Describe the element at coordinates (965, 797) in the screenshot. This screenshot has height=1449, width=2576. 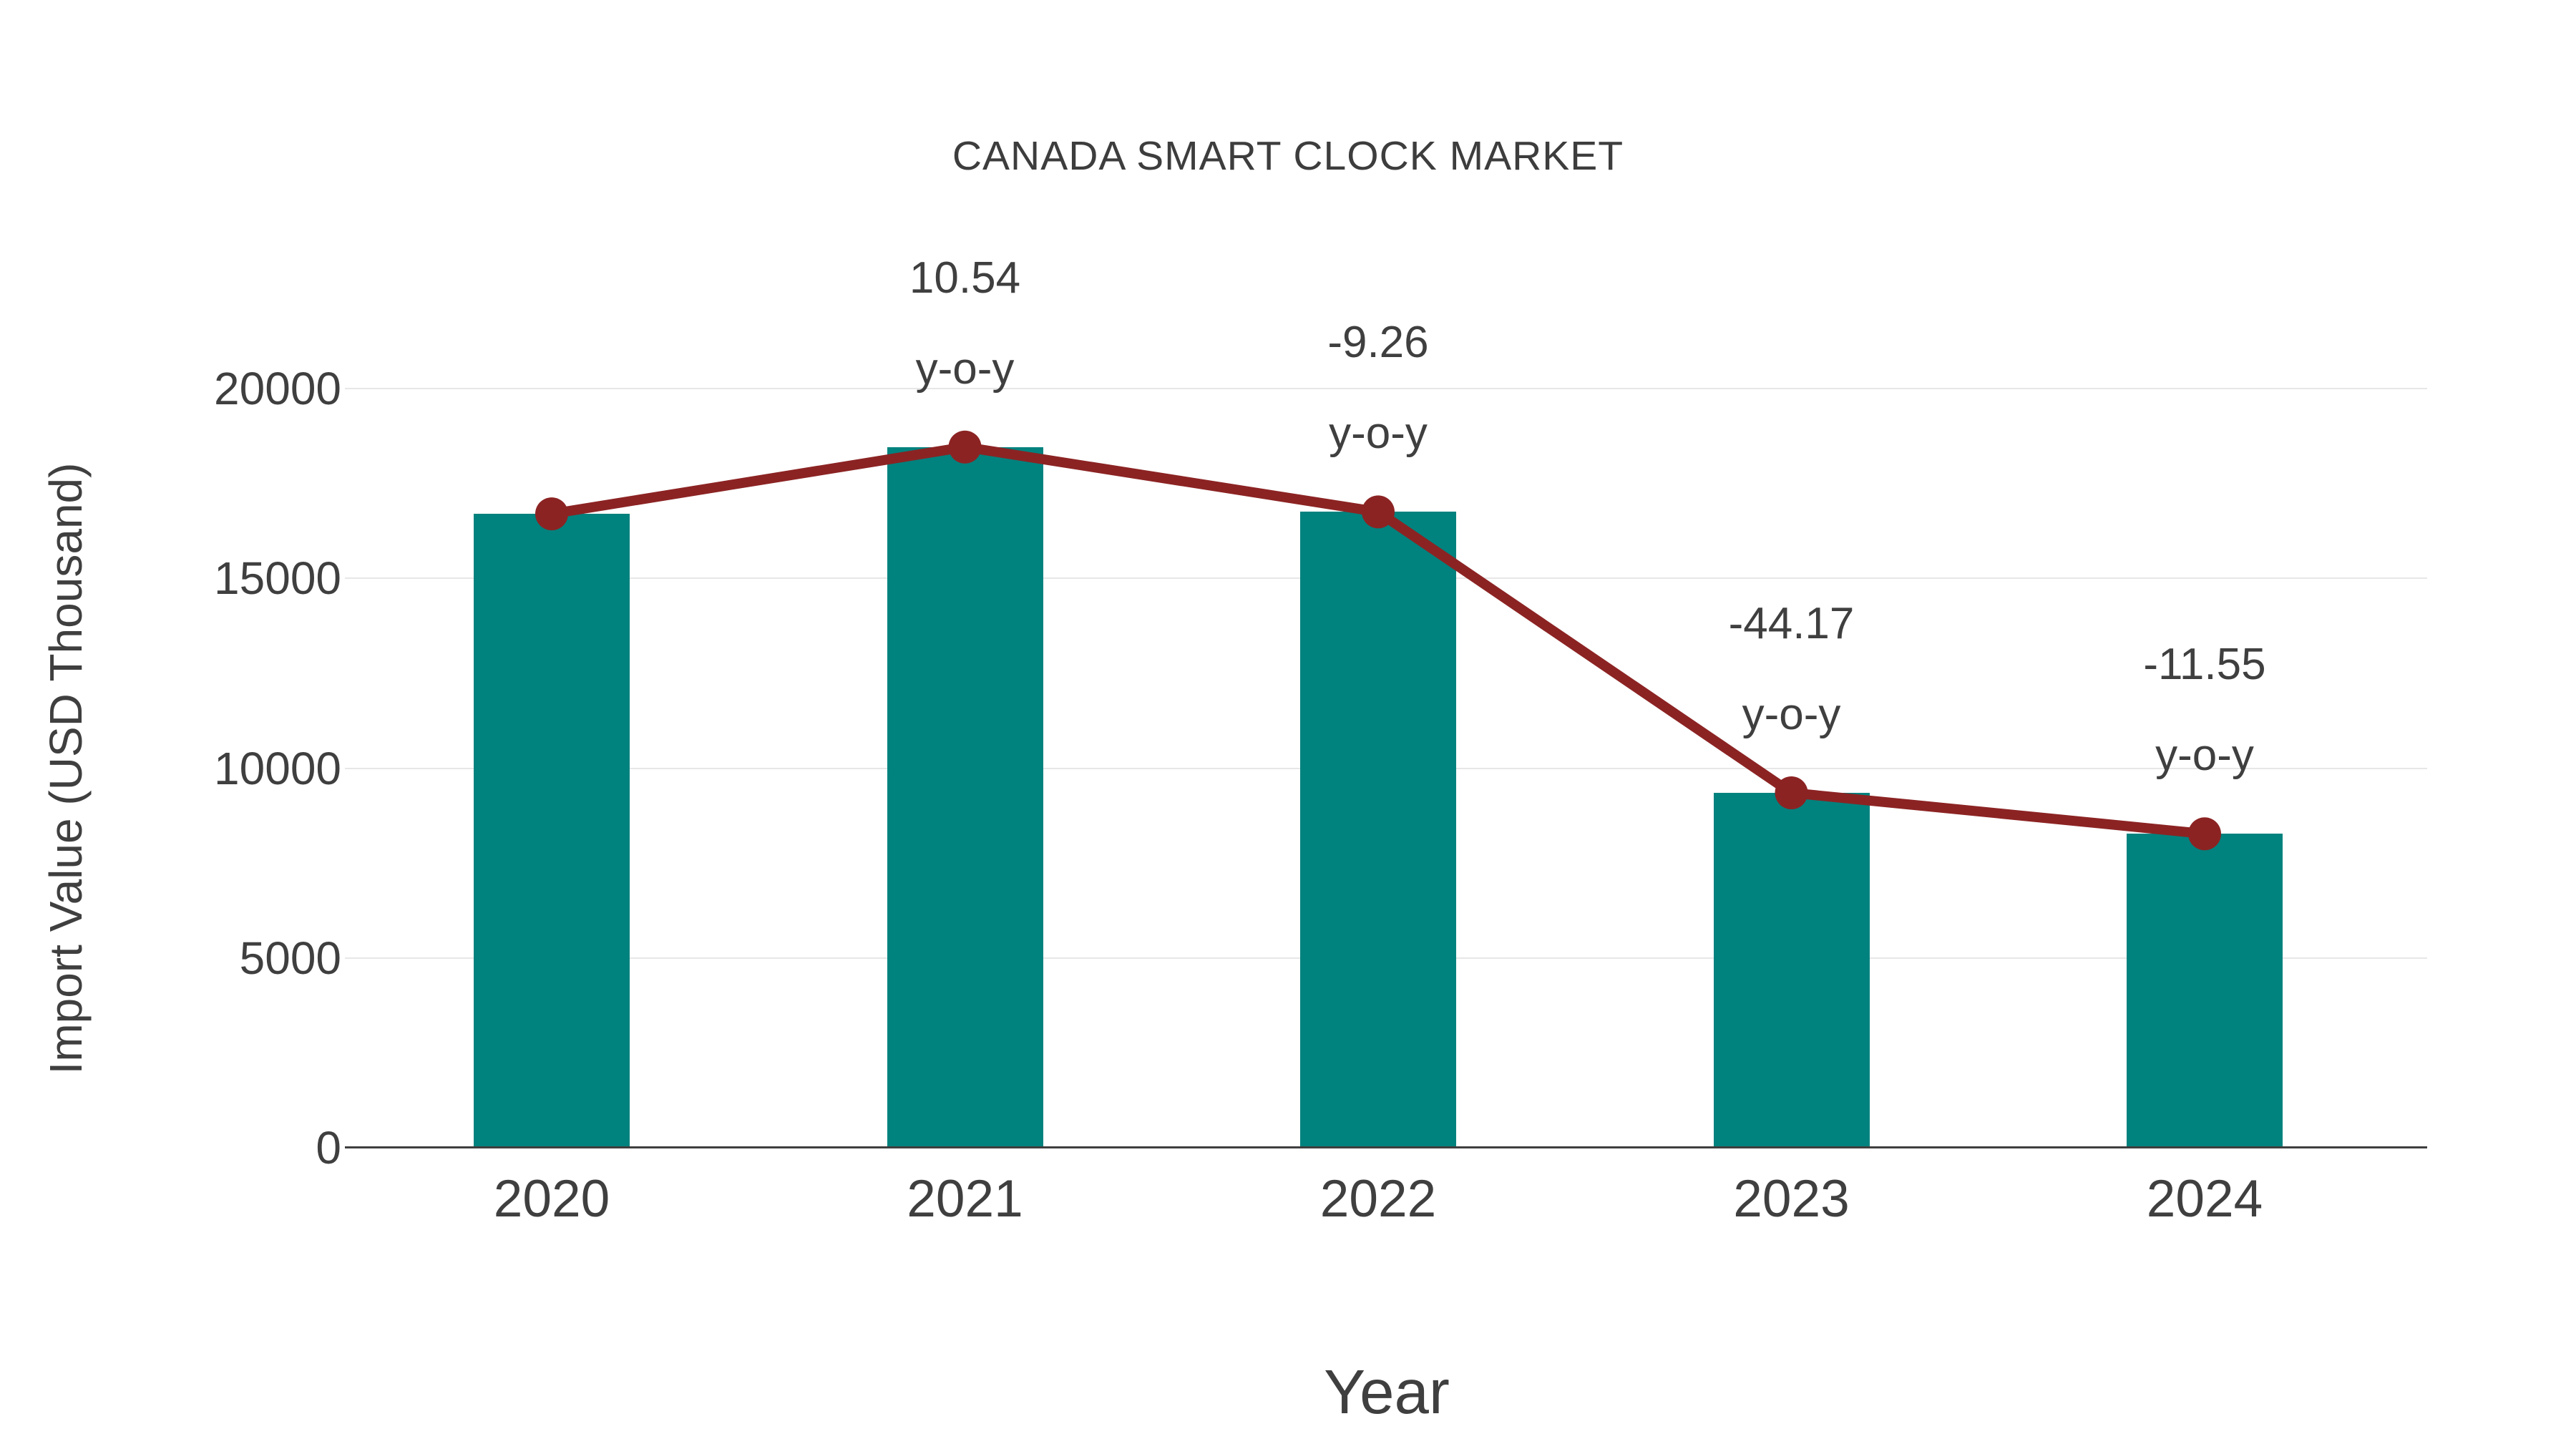
I see `bar-2021` at that location.